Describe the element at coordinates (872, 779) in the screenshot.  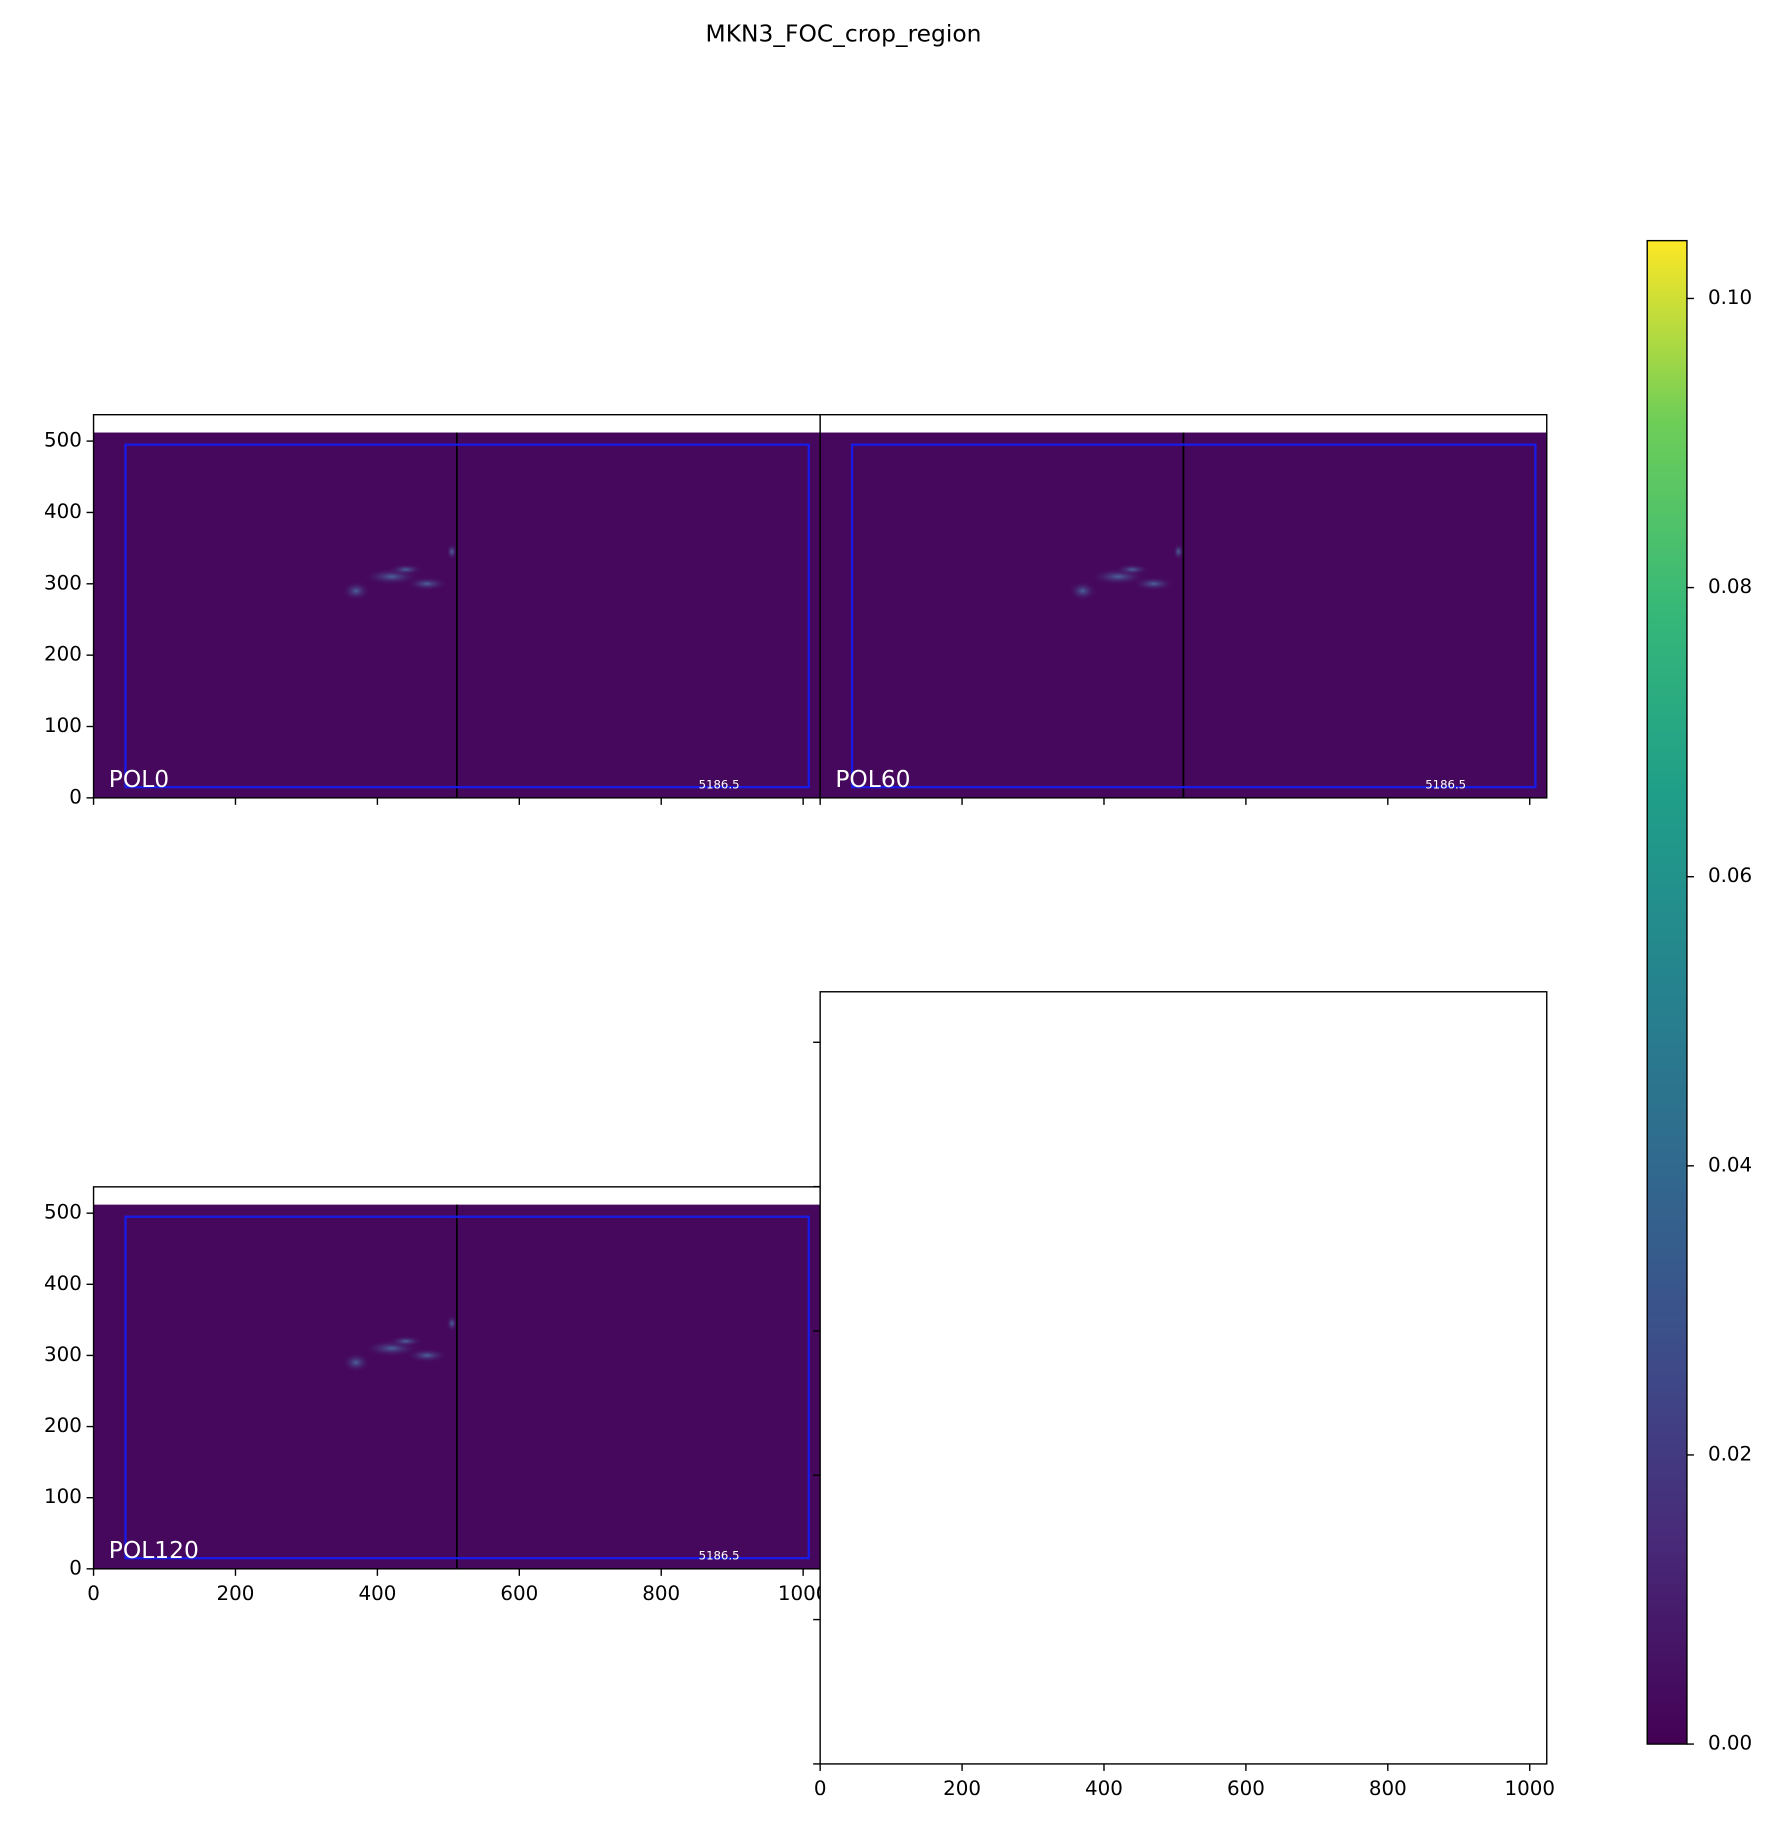
I see `panel-label: POL60` at that location.